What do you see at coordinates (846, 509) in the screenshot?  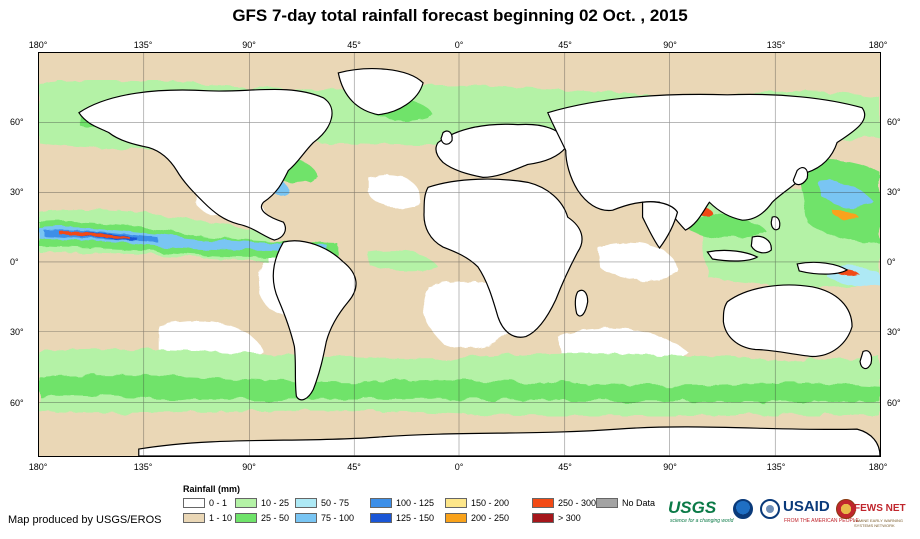 I see `fews-globe-icon` at bounding box center [846, 509].